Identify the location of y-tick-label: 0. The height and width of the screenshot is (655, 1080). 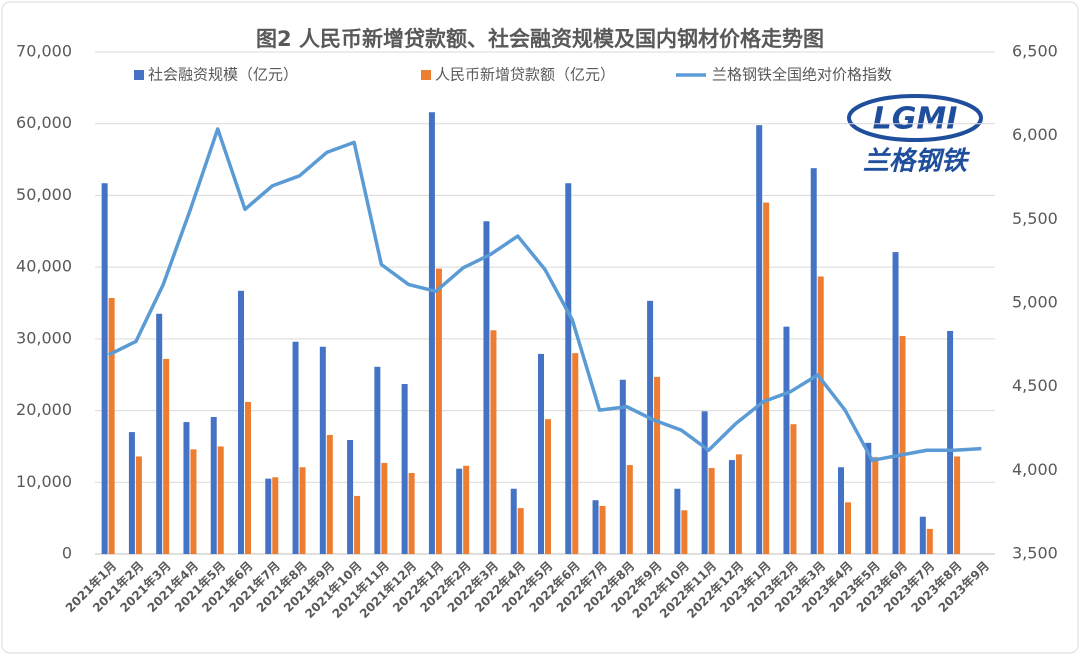
(67, 553).